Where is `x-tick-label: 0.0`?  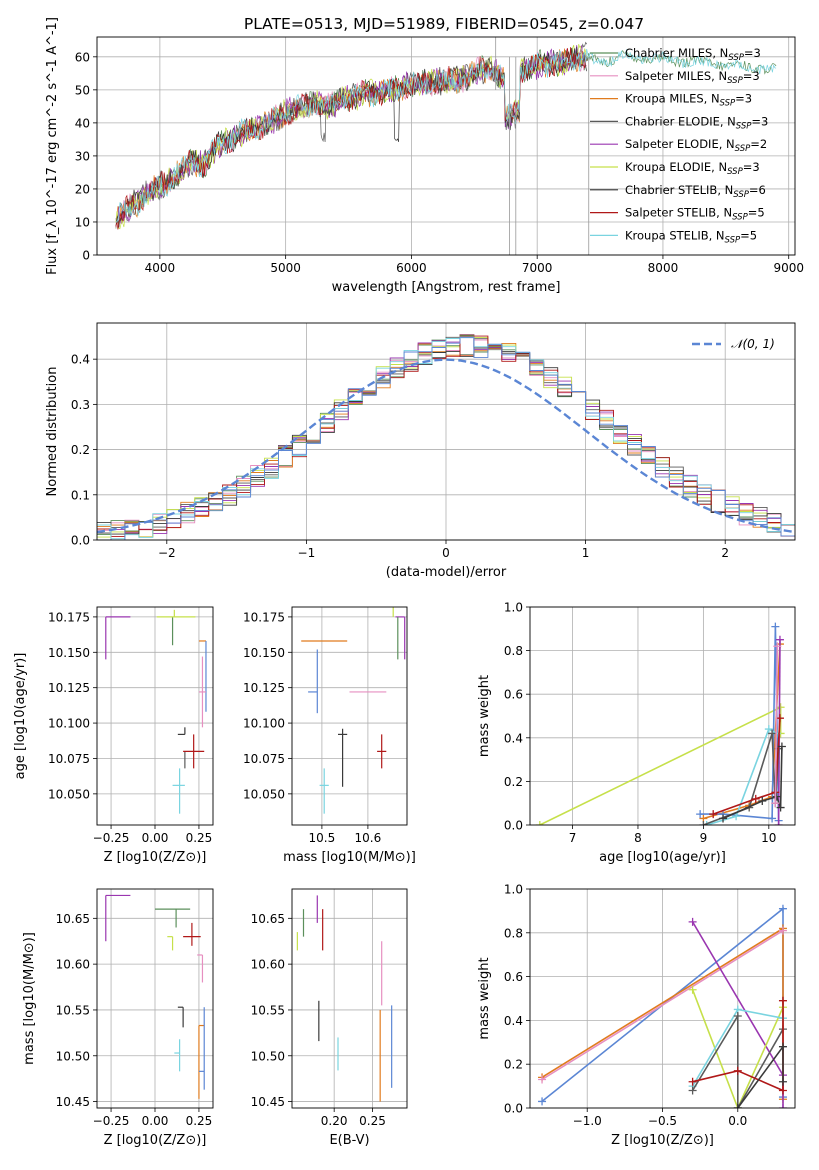
x-tick-label: 0.0 is located at coordinates (737, 1121).